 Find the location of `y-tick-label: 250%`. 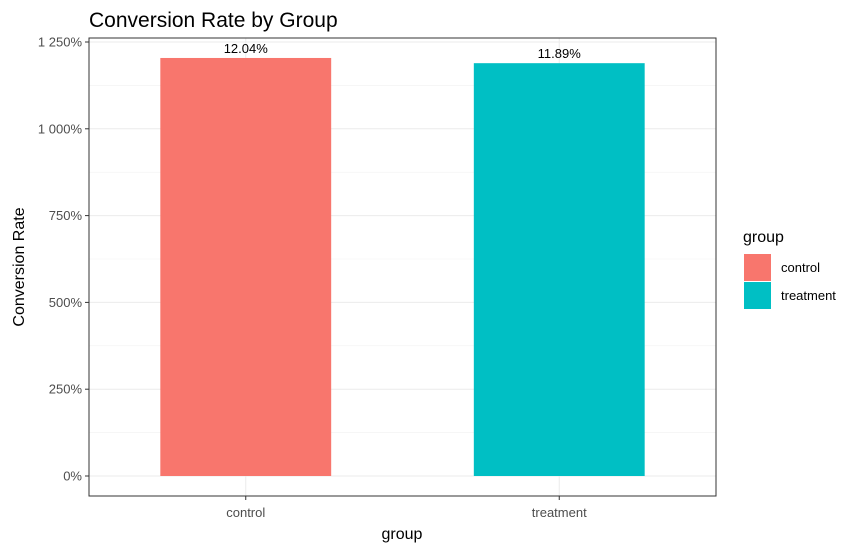

y-tick-label: 250% is located at coordinates (66, 389).